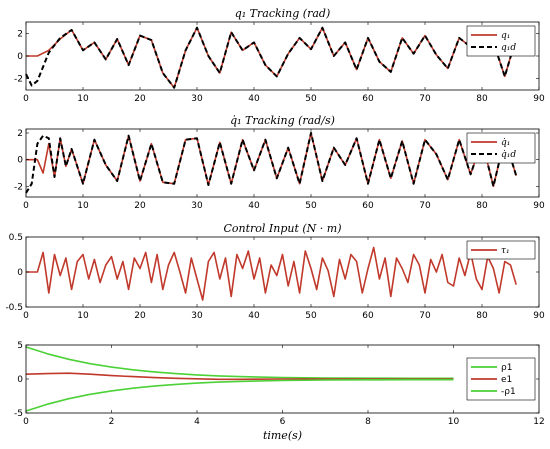 The image size is (550, 449). I want to click on legend-label: e1, so click(506, 380).